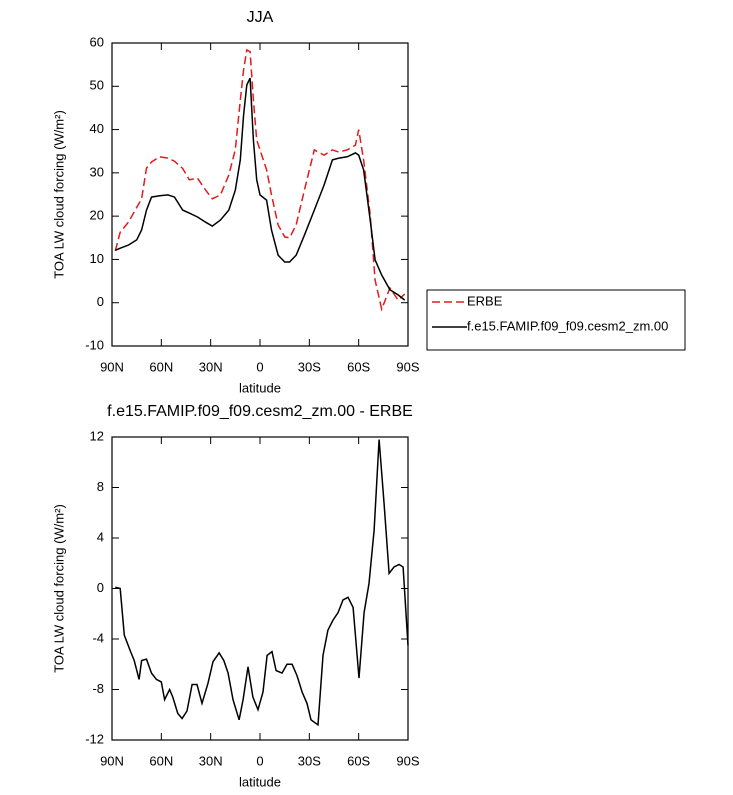 This screenshot has height=795, width=733. Describe the element at coordinates (100, 536) in the screenshot. I see `y-tick-label: 4` at that location.